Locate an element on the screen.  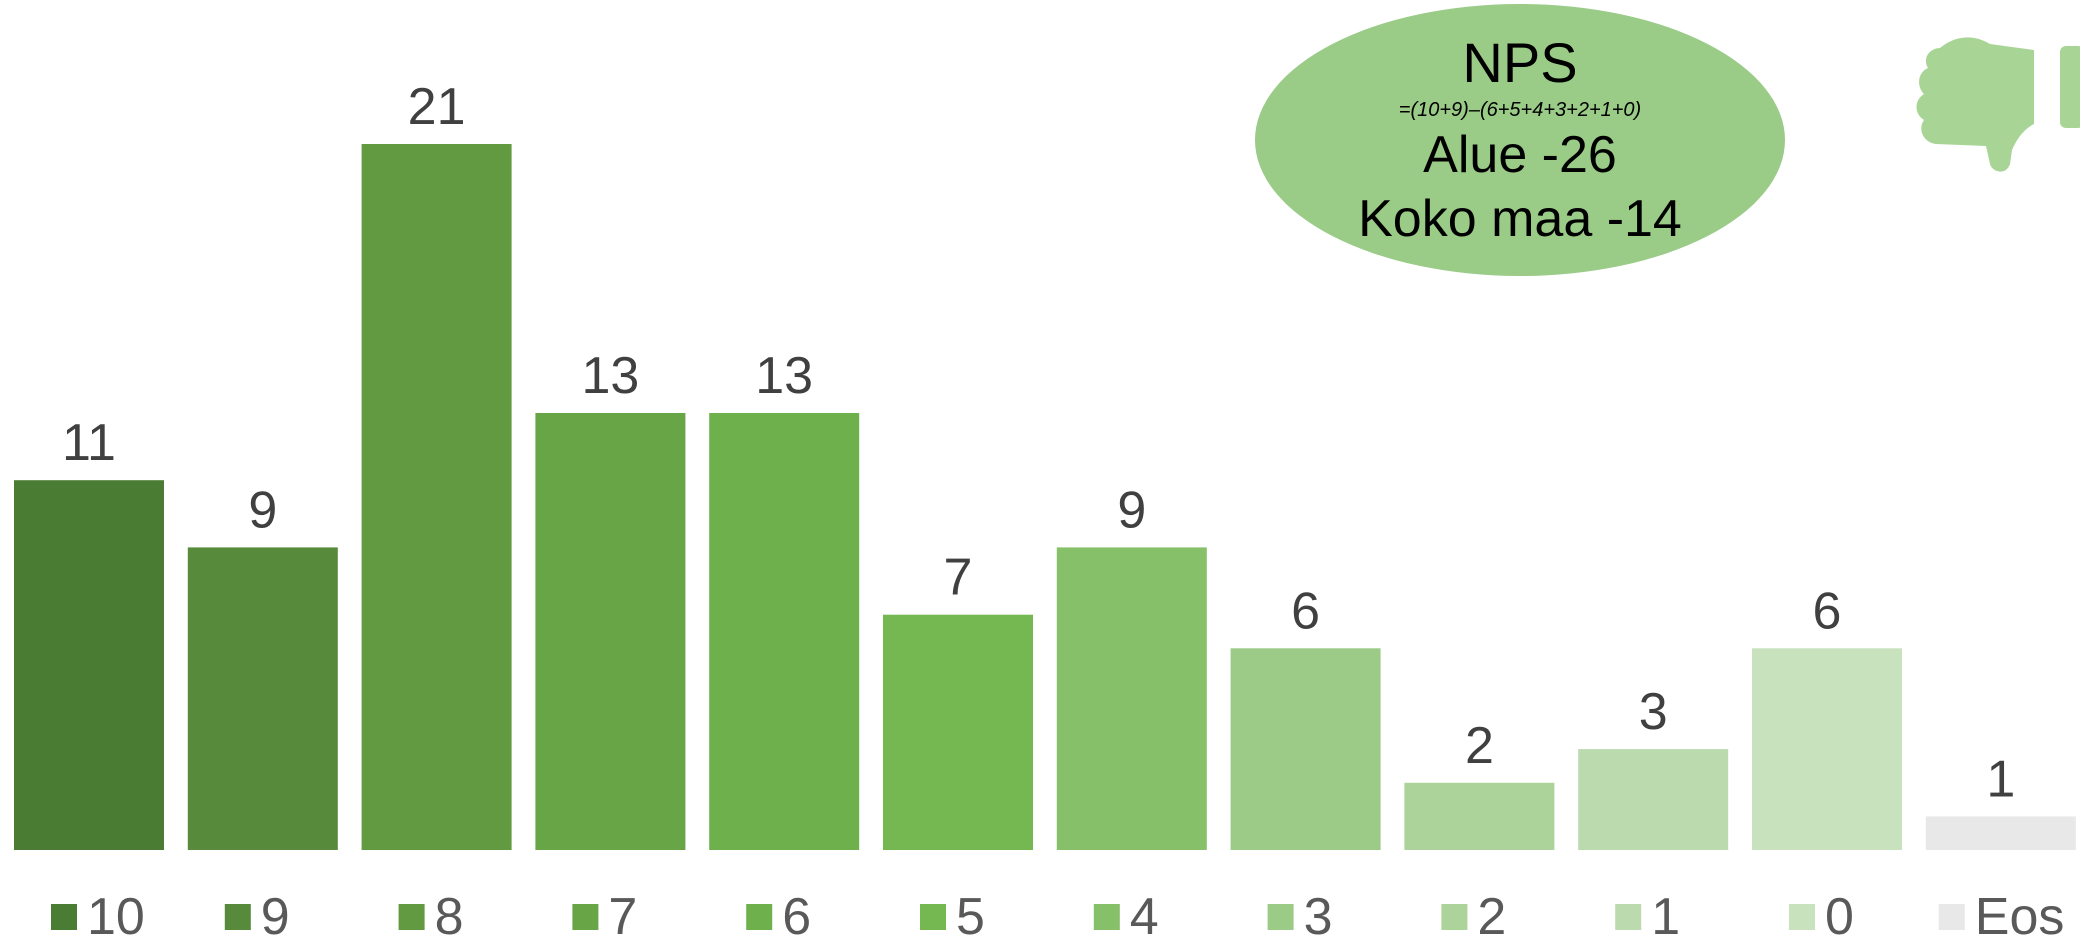
legend-label-Eos: Eos is located at coordinates (2020, 912).